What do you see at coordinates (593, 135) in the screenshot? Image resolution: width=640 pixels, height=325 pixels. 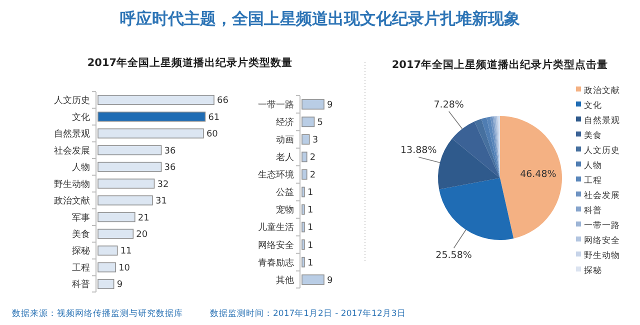 I see `legend-label: 美食` at bounding box center [593, 135].